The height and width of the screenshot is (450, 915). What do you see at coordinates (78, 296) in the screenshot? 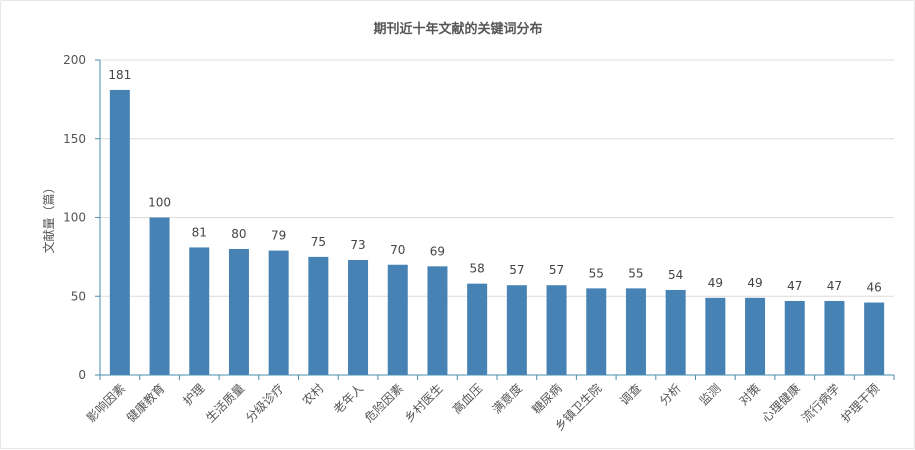
I see `y-tick-label: 50` at bounding box center [78, 296].